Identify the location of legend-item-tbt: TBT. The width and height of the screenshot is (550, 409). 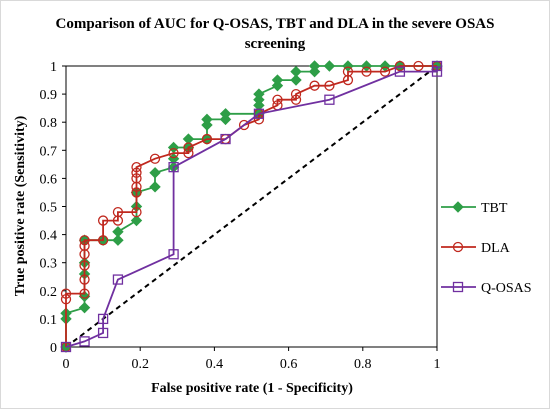
(474, 208).